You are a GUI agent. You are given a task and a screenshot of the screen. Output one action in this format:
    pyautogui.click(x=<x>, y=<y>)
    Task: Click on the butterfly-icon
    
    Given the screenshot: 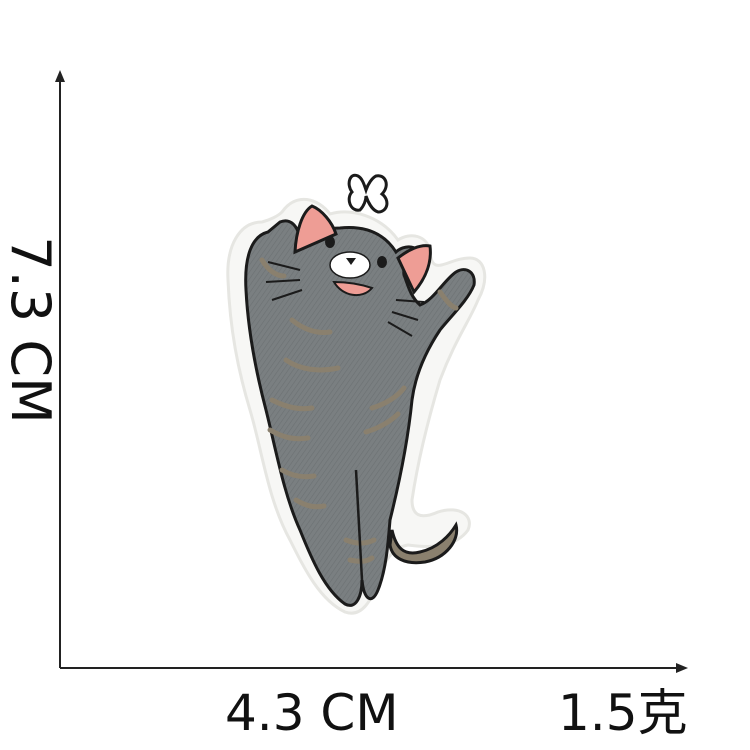 What is the action you would take?
    pyautogui.click(x=368, y=193)
    